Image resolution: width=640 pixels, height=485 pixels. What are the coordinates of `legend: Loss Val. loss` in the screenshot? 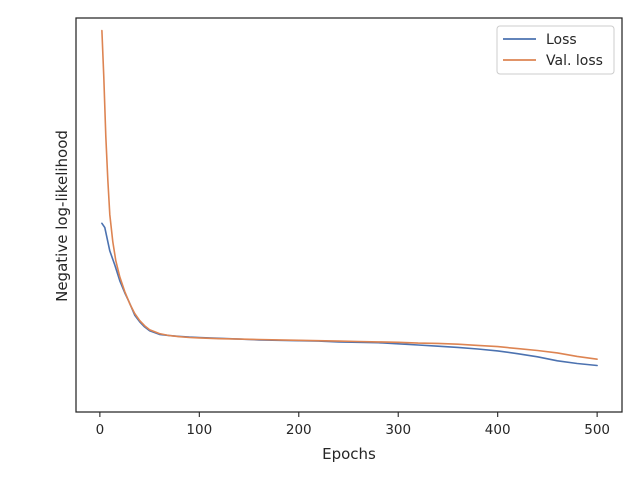 It's located at (555, 50).